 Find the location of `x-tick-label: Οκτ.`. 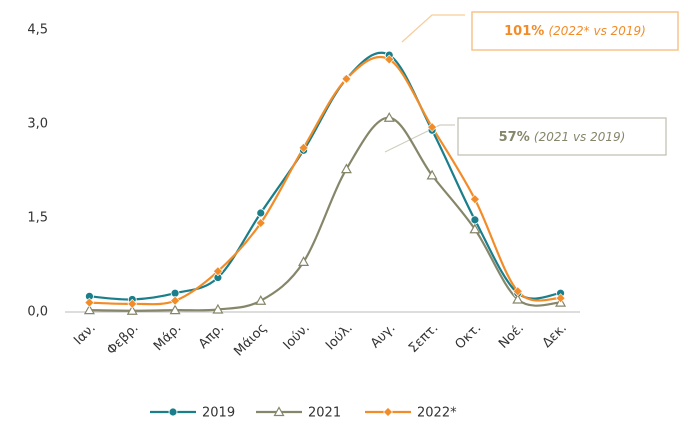

x-tick-label: Οκτ. is located at coordinates (468, 337).